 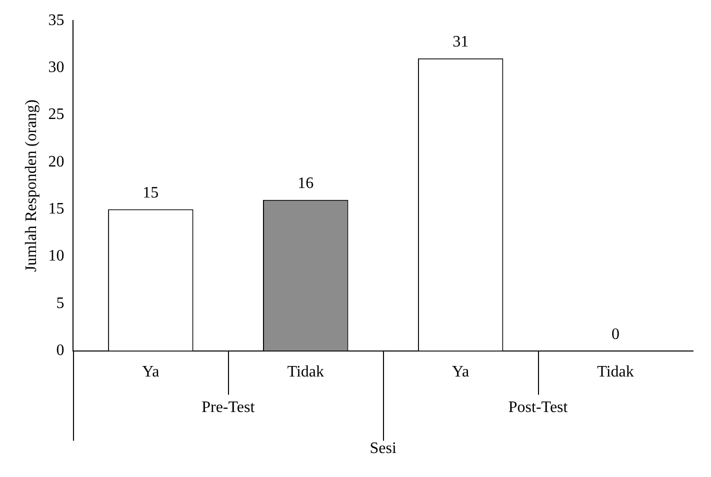 I want to click on y-tick-label: 5, so click(x=60, y=303).